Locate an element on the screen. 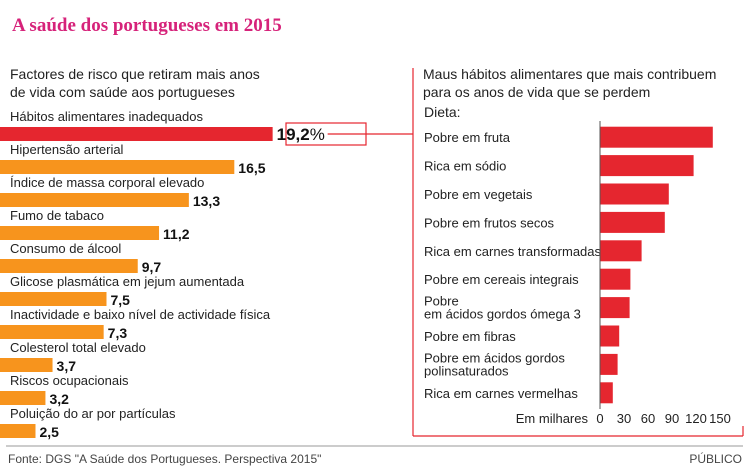  left-bar-value: 2,5 is located at coordinates (50, 432).